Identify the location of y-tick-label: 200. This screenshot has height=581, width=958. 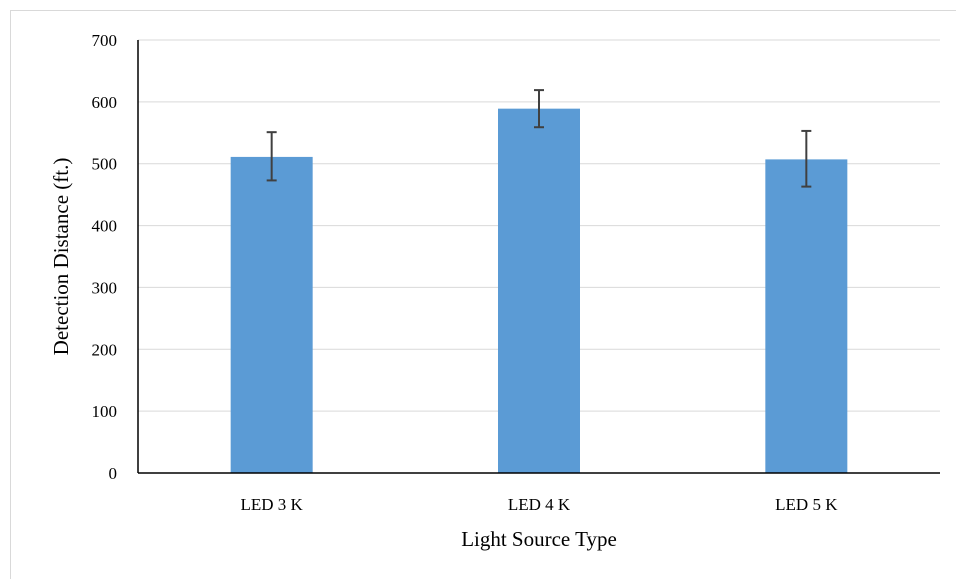
(105, 349).